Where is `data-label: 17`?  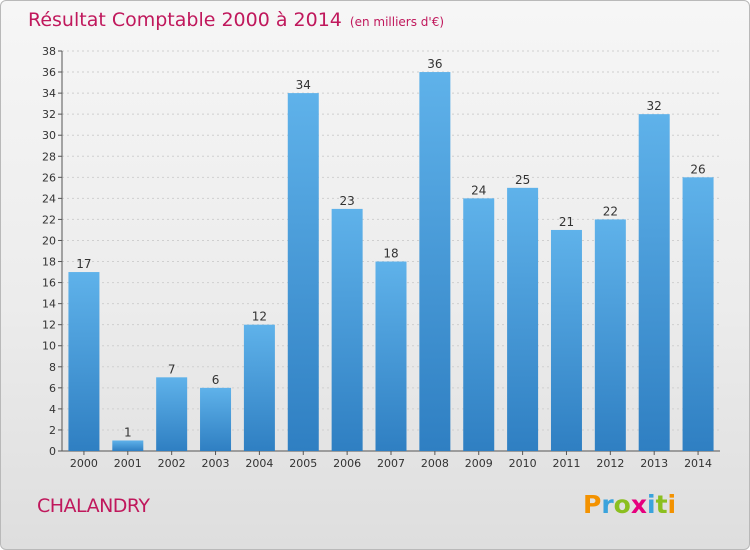 data-label: 17 is located at coordinates (83, 264).